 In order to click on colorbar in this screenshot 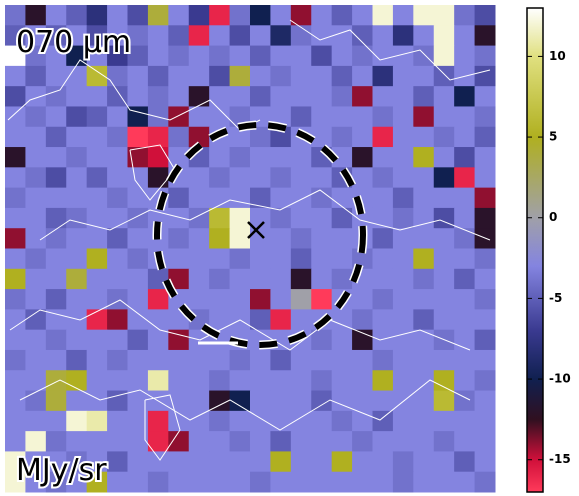, I will do `click(535, 250)`.